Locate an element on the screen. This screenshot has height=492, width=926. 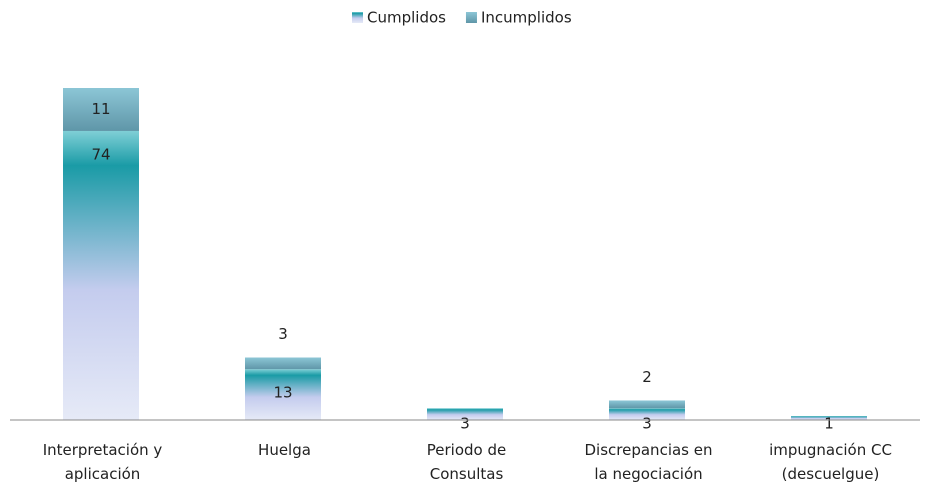
data-label: 11 is located at coordinates (100, 109).